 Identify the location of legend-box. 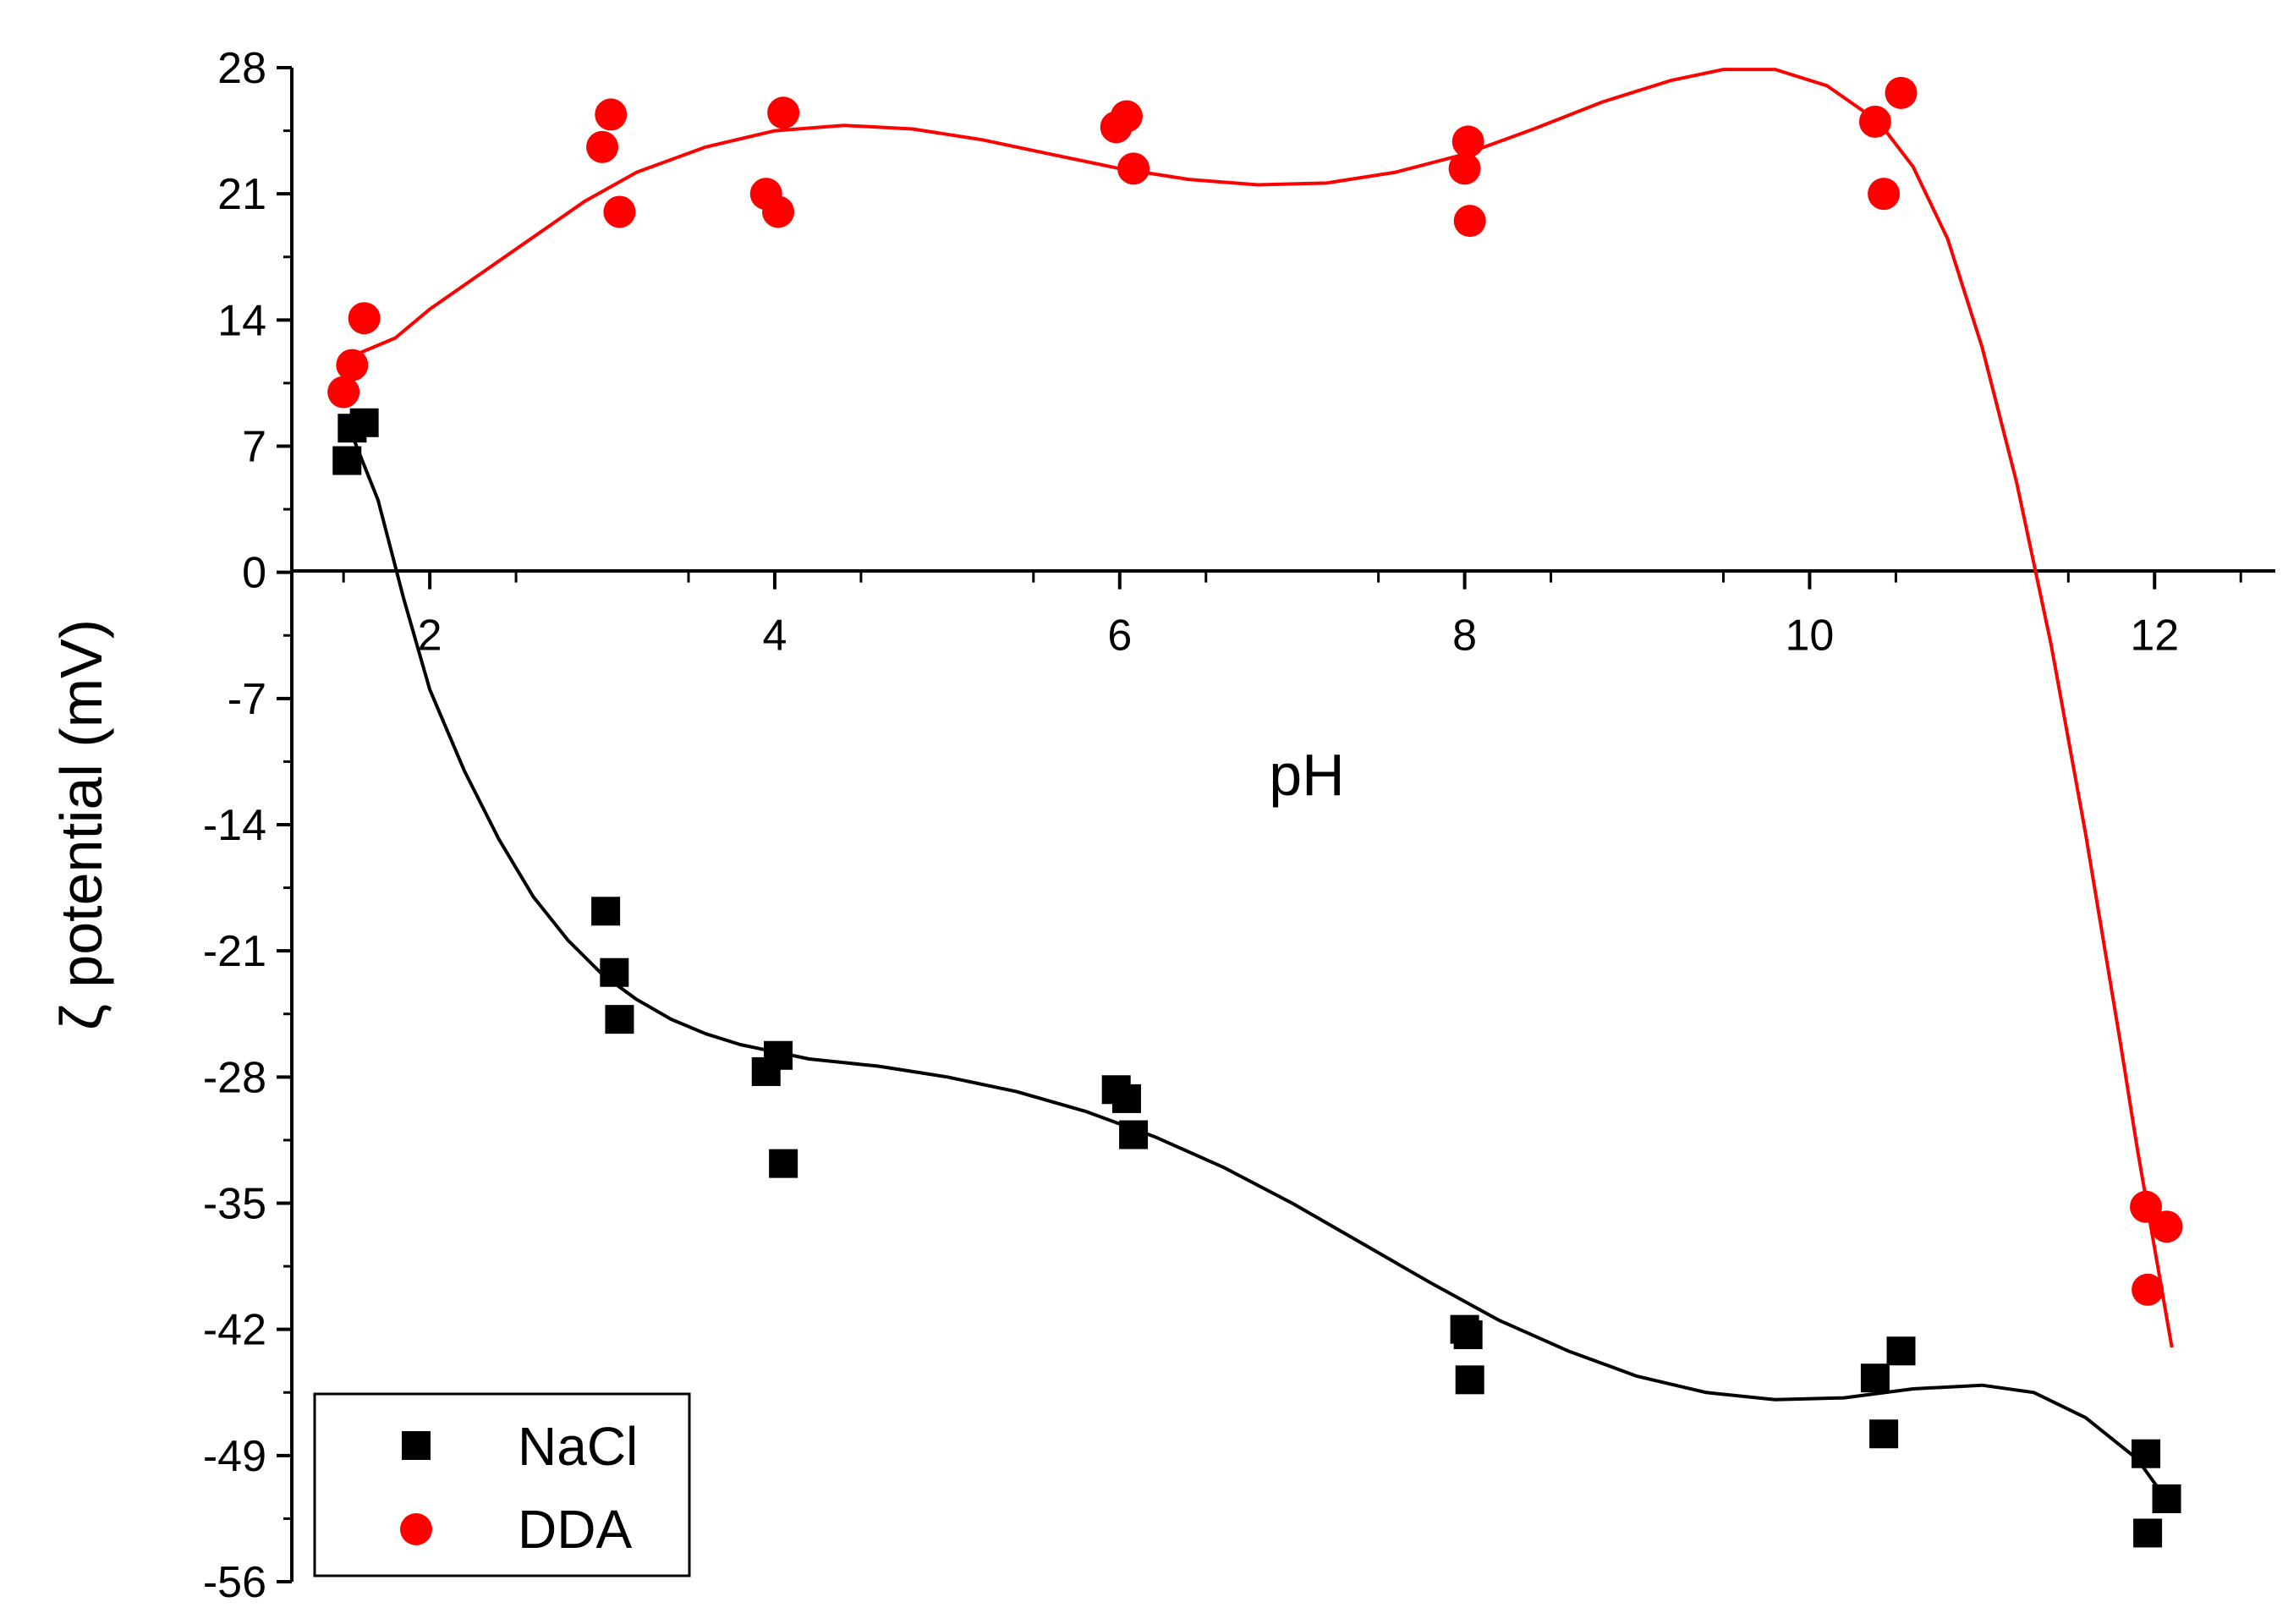
(502, 1485).